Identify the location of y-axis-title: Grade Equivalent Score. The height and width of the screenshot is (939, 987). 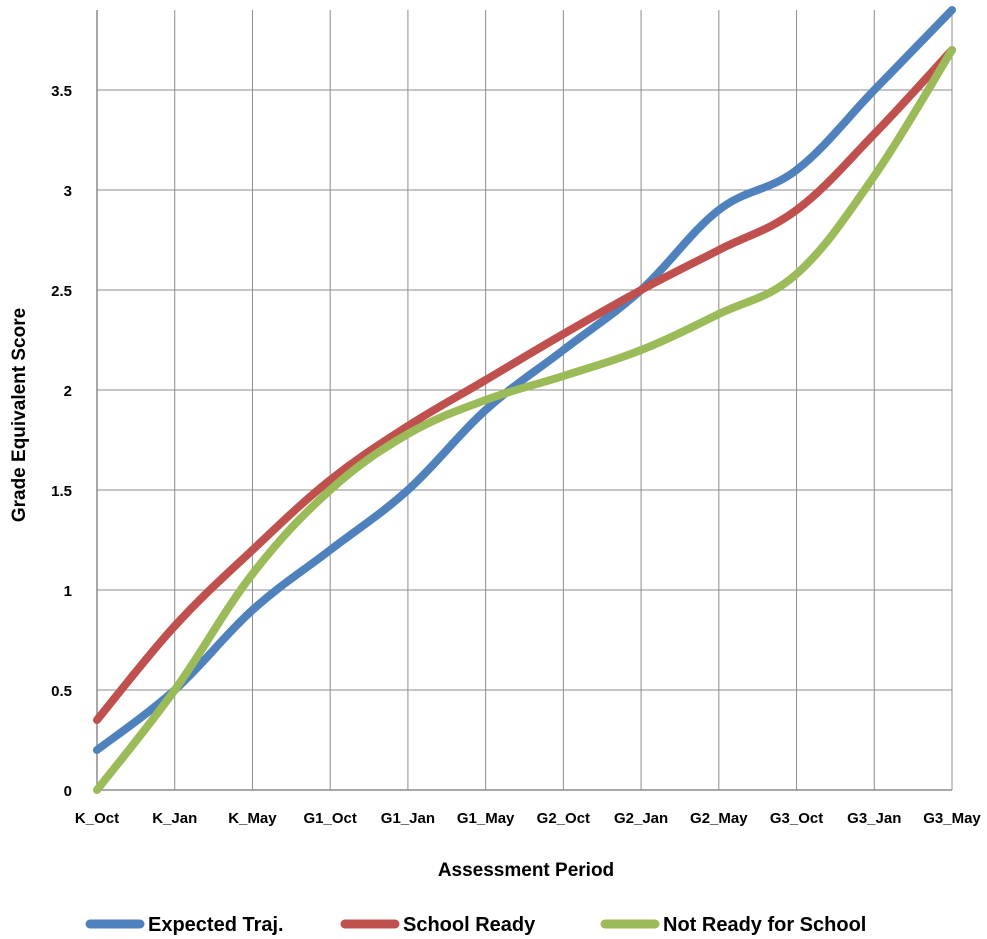
(19, 415).